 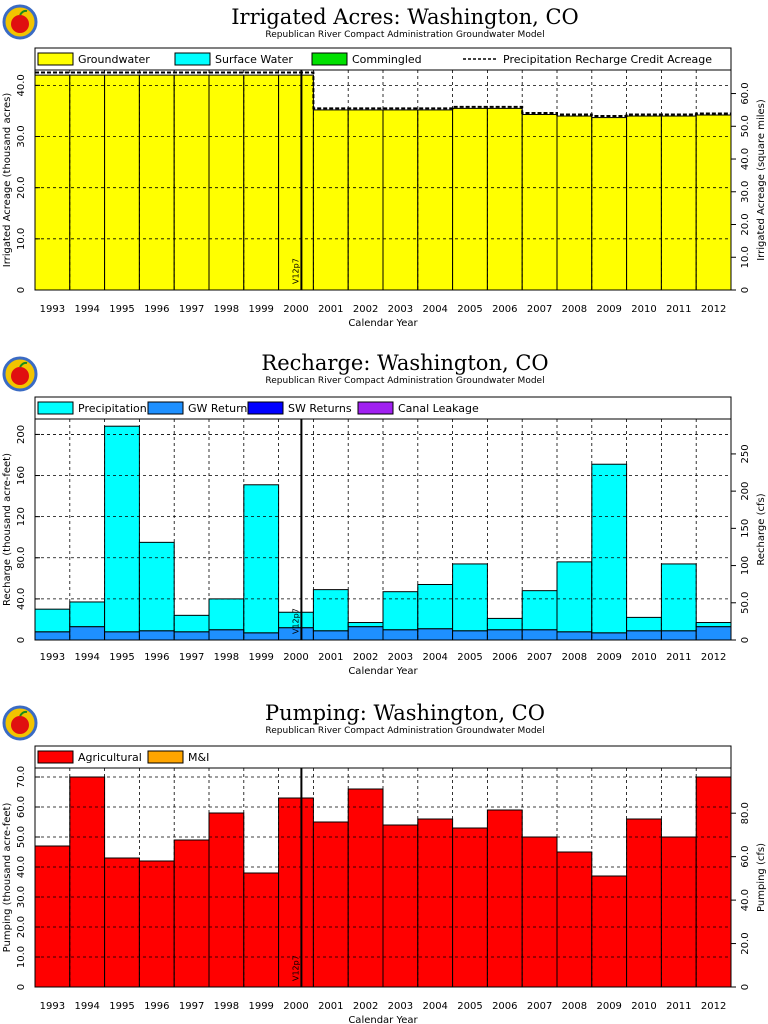 I want to click on x-tick-label: 1998, so click(x=226, y=657).